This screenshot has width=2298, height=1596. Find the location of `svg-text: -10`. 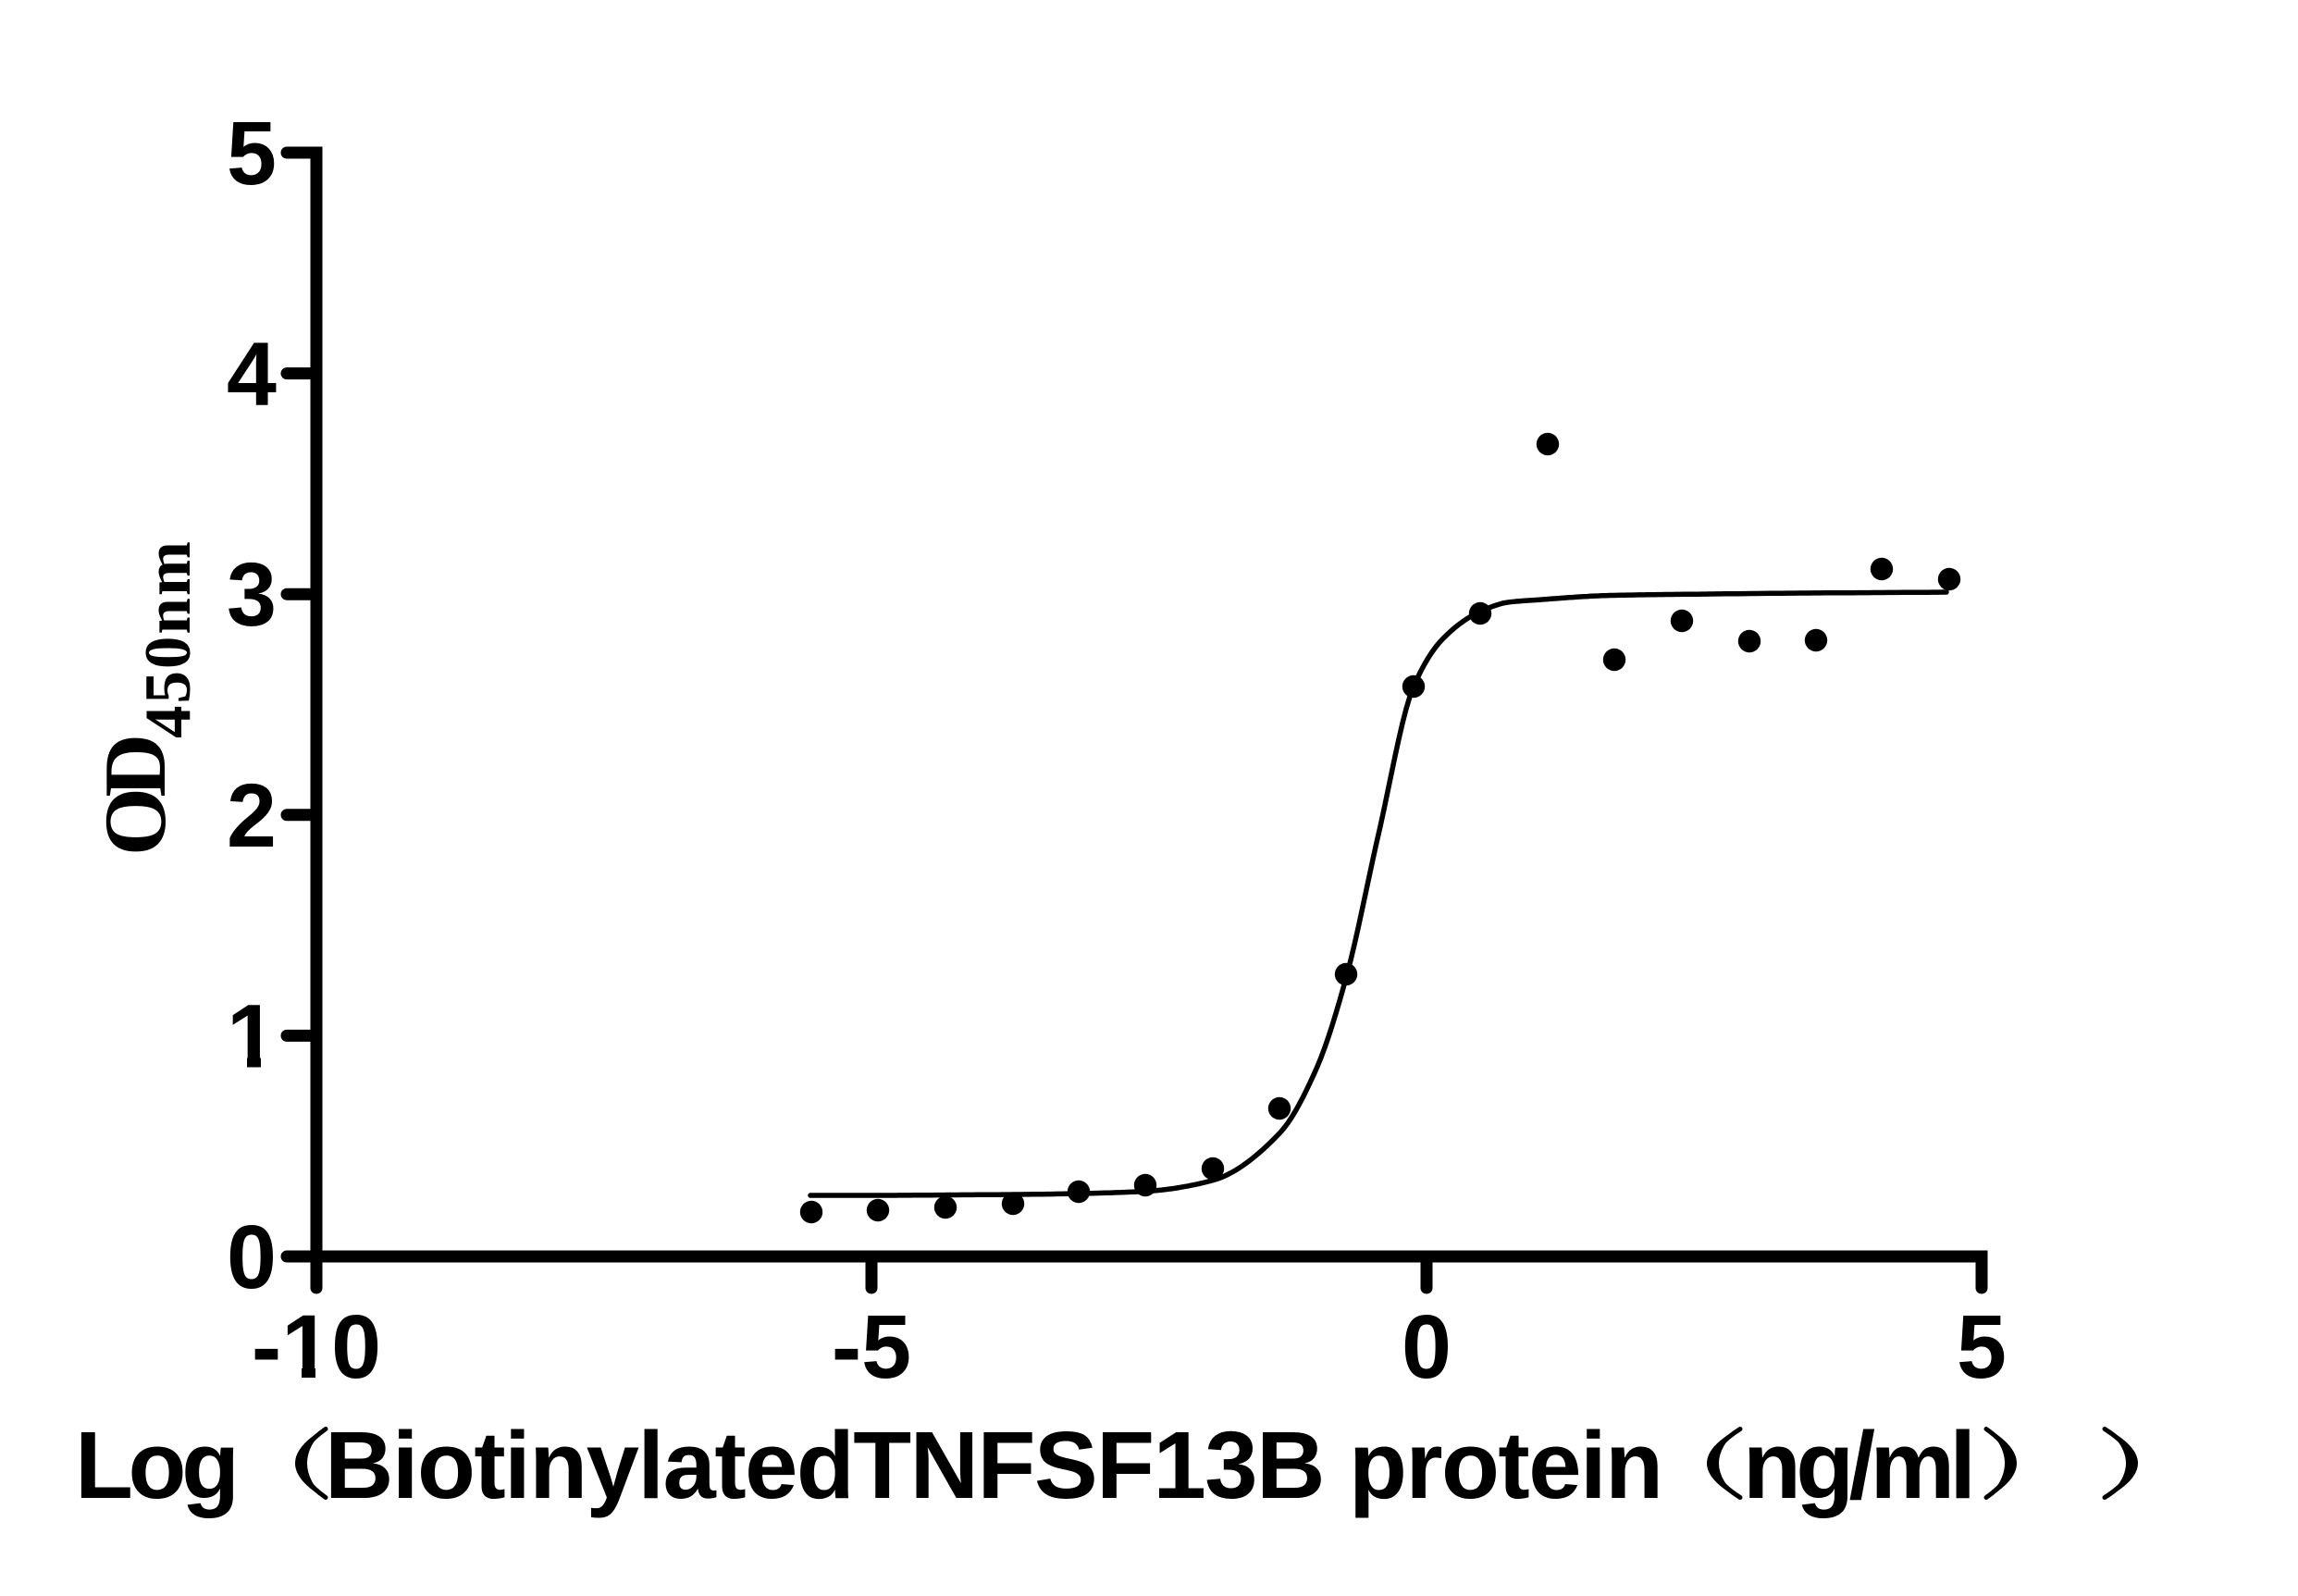

svg-text: -10 is located at coordinates (317, 1346).